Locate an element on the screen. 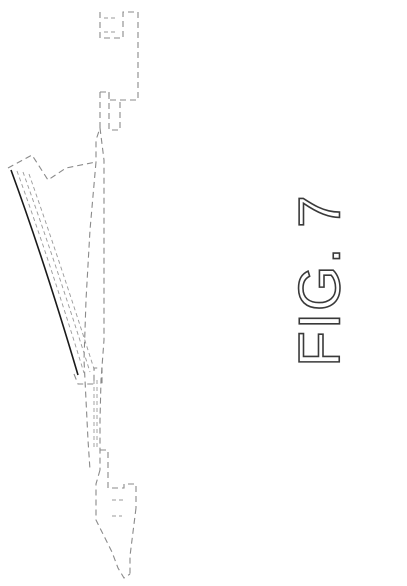  main-body is located at coordinates (94, 299).